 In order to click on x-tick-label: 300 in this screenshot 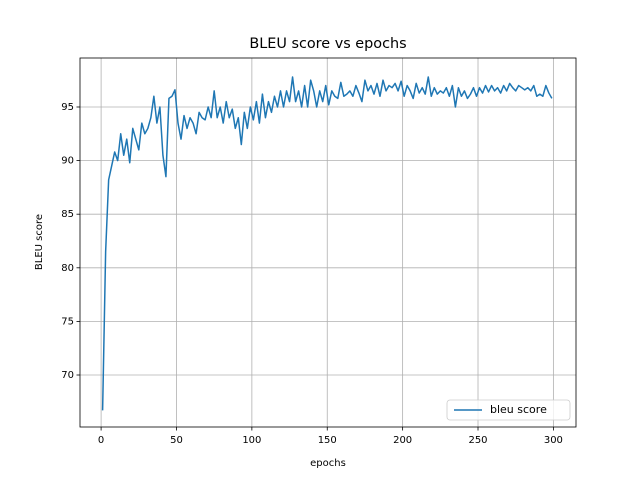, I will do `click(553, 440)`.